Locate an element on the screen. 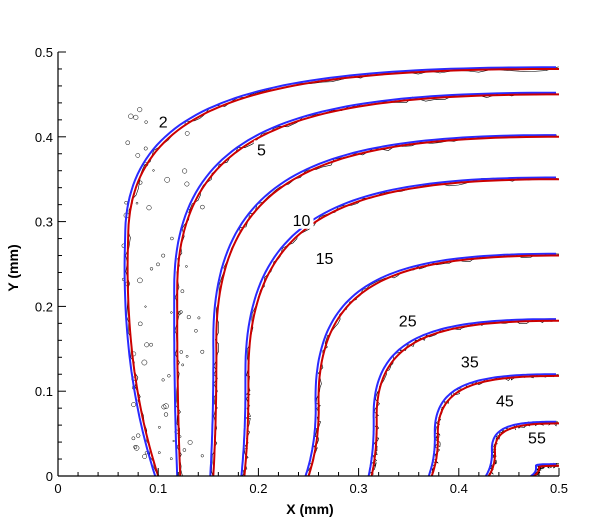  x-tick-label: 0.3 is located at coordinates (359, 488).